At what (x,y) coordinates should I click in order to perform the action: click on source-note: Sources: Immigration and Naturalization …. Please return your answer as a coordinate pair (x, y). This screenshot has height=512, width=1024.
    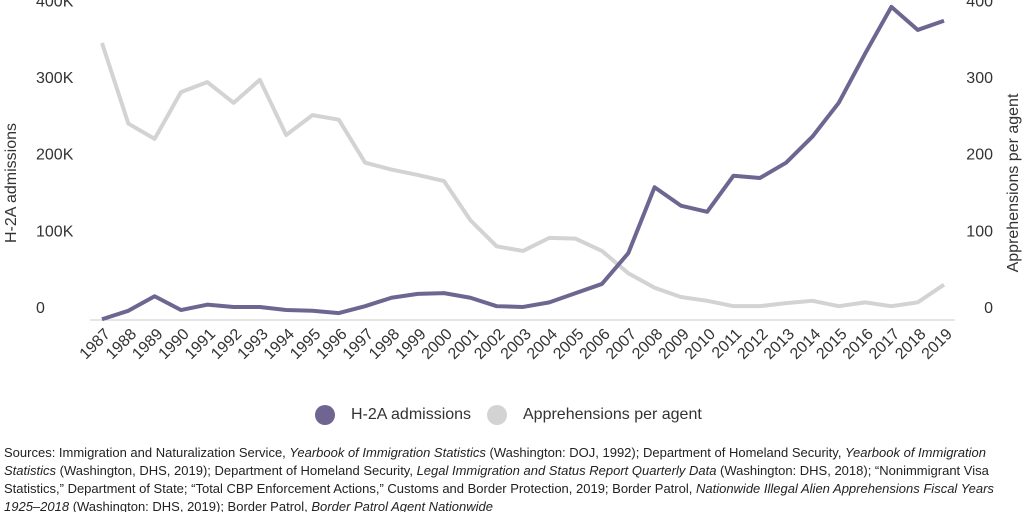
    Looking at the image, I should click on (513, 478).